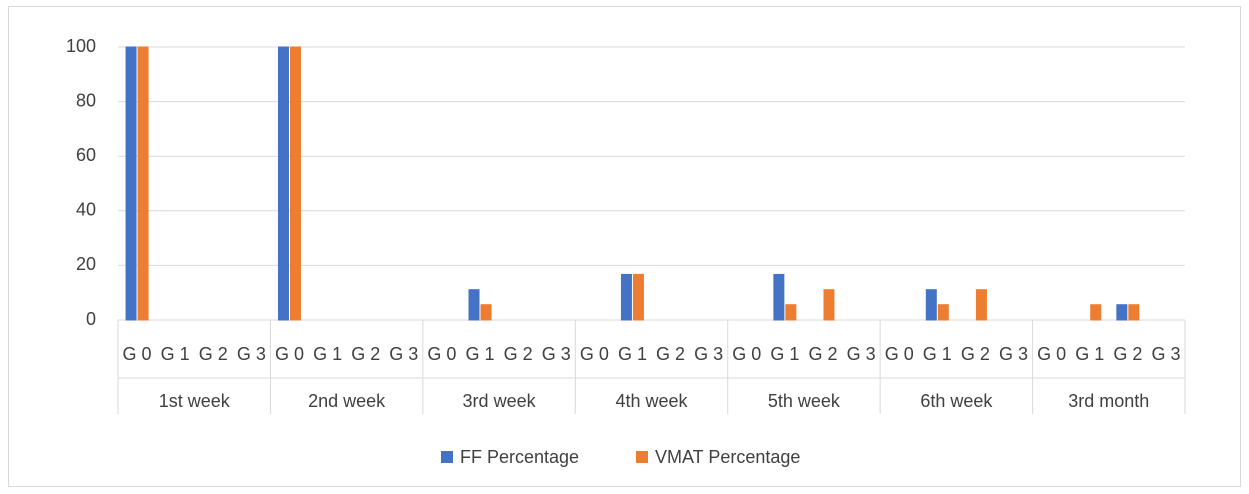  I want to click on legend-label: FF Percentage, so click(519, 457).